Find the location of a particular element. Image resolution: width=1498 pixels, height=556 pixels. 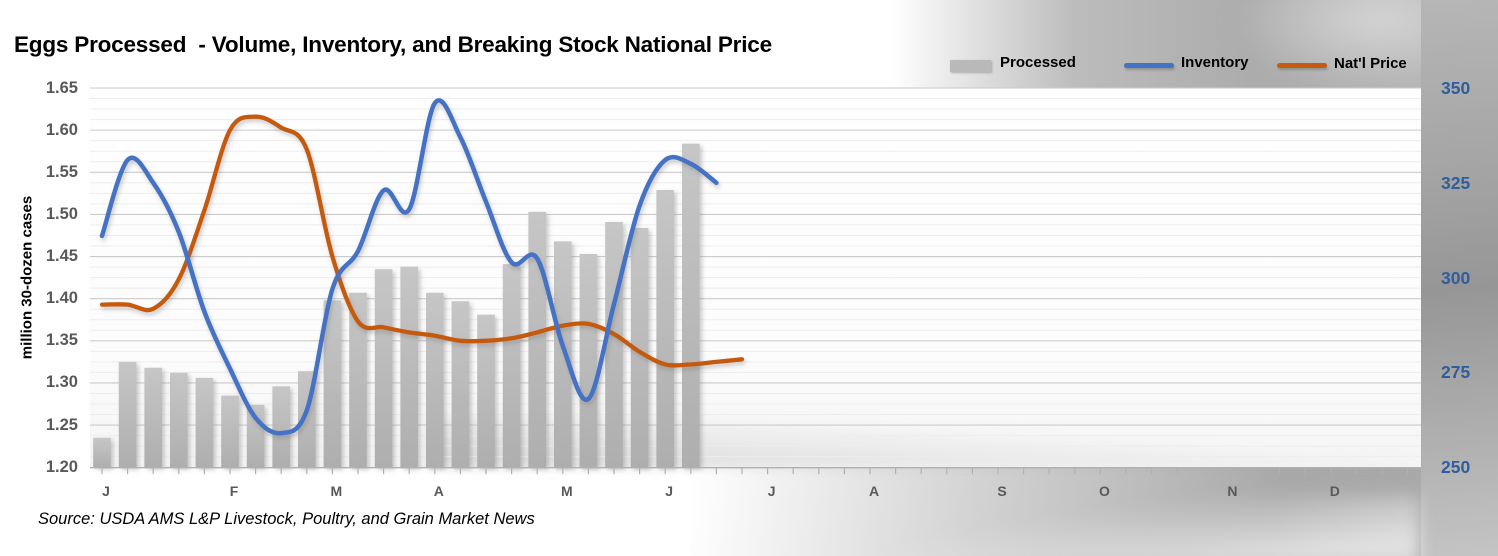

legend-natl-price-label: Nat'l Price is located at coordinates (1370, 63).